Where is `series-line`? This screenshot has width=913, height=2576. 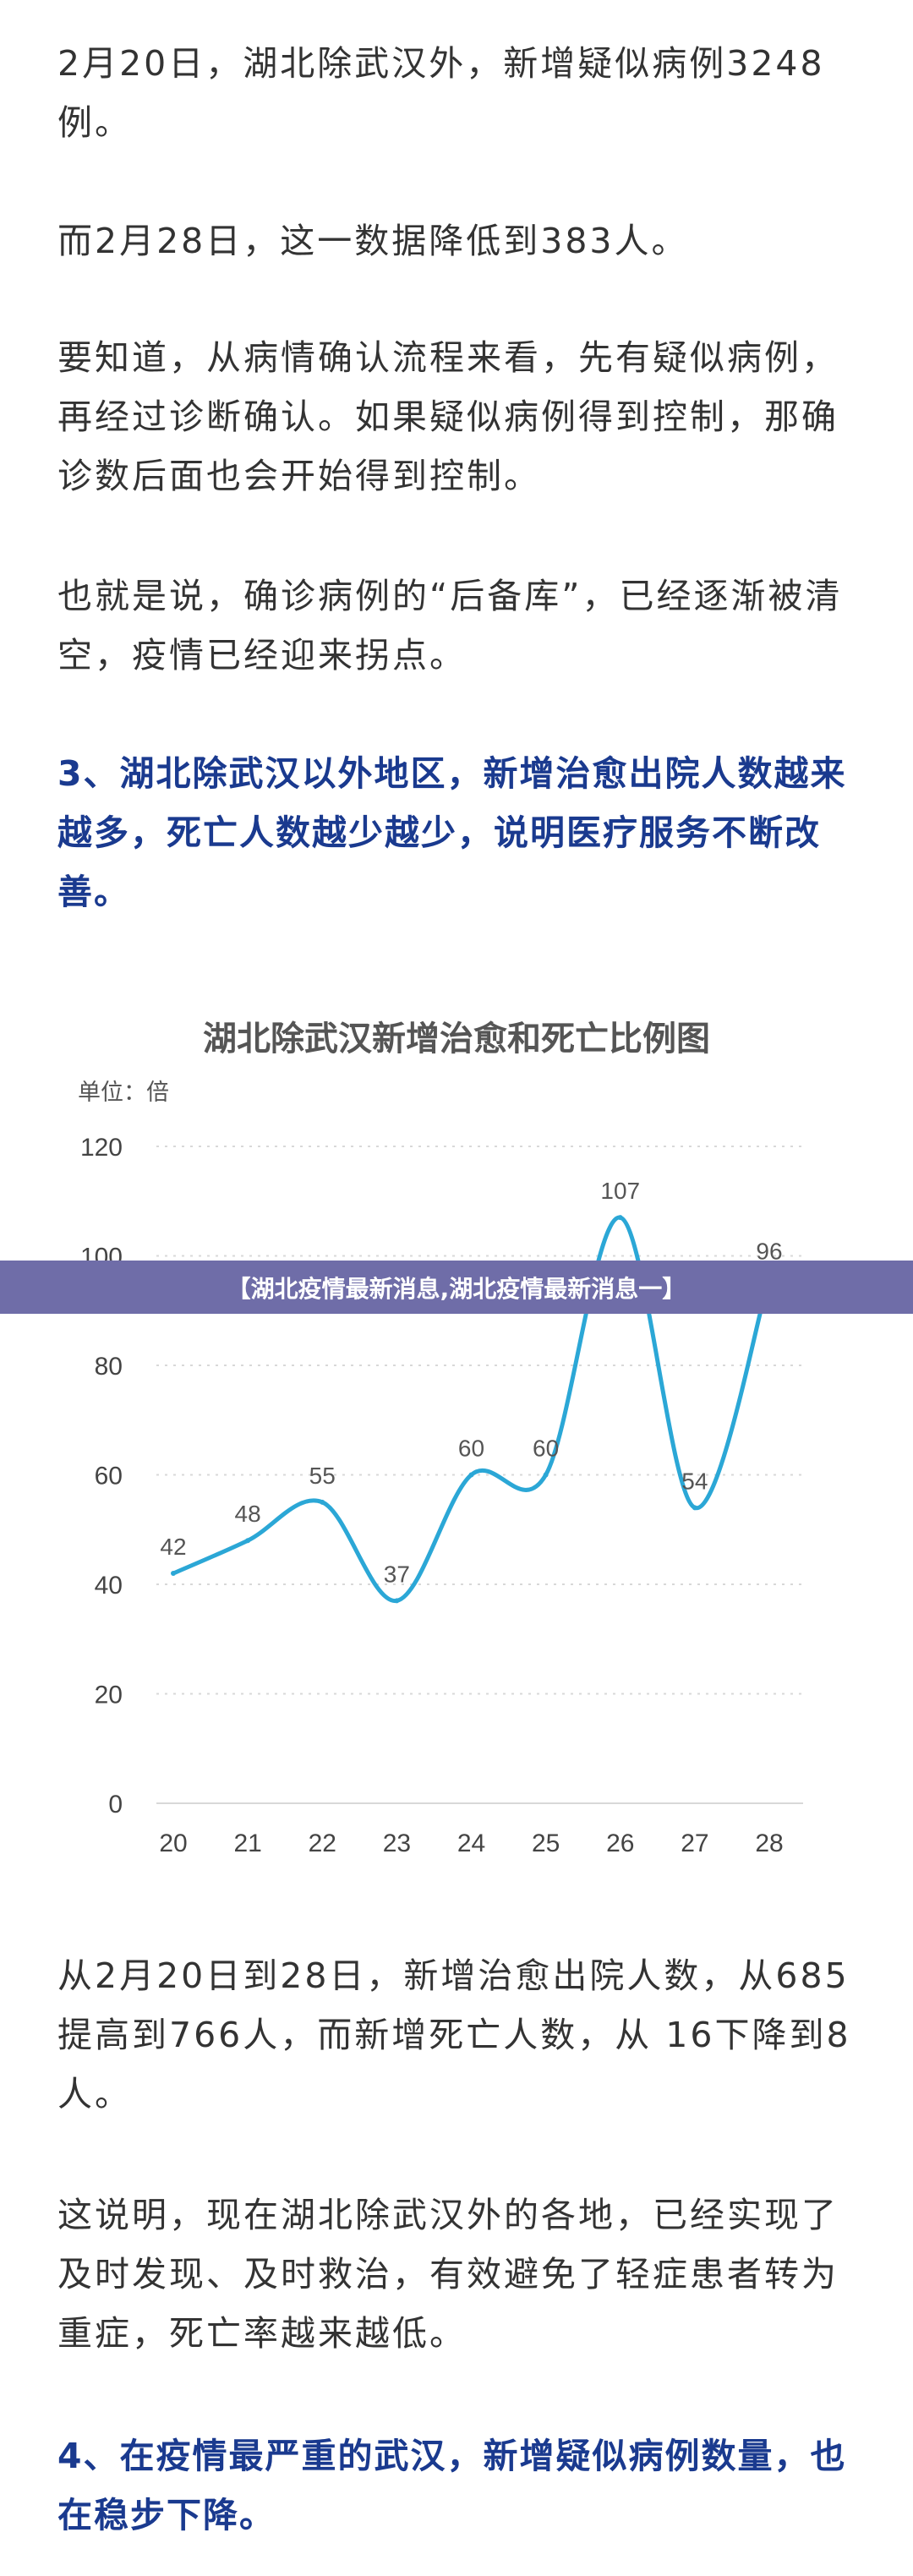
series-line is located at coordinates (471, 1409).